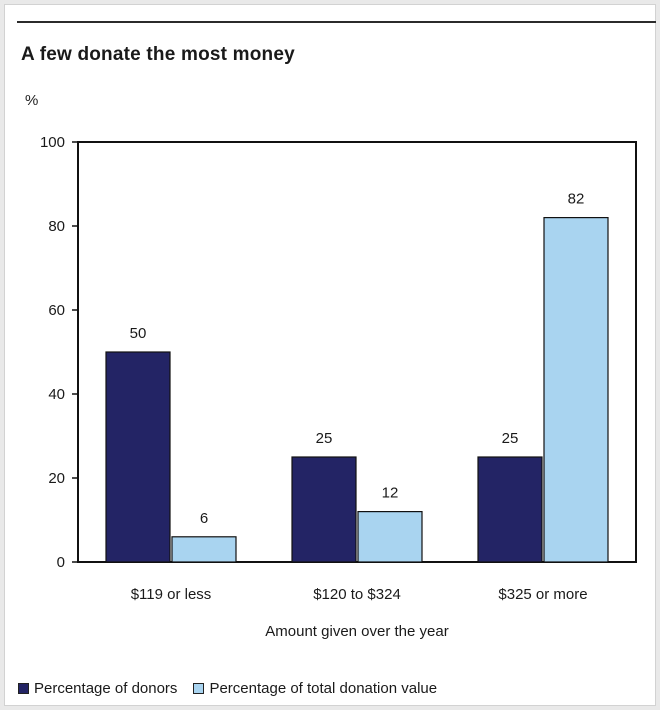 The image size is (660, 710). I want to click on data-label: 50, so click(138, 333).